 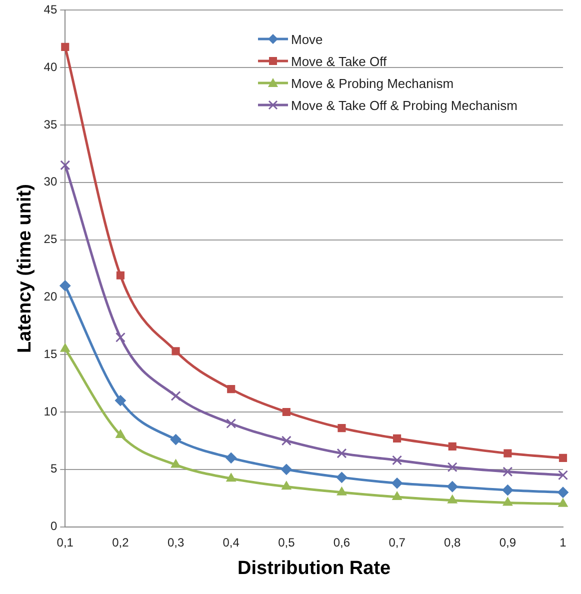 What do you see at coordinates (314, 568) in the screenshot?
I see `x-axis-title: Distribution Rate` at bounding box center [314, 568].